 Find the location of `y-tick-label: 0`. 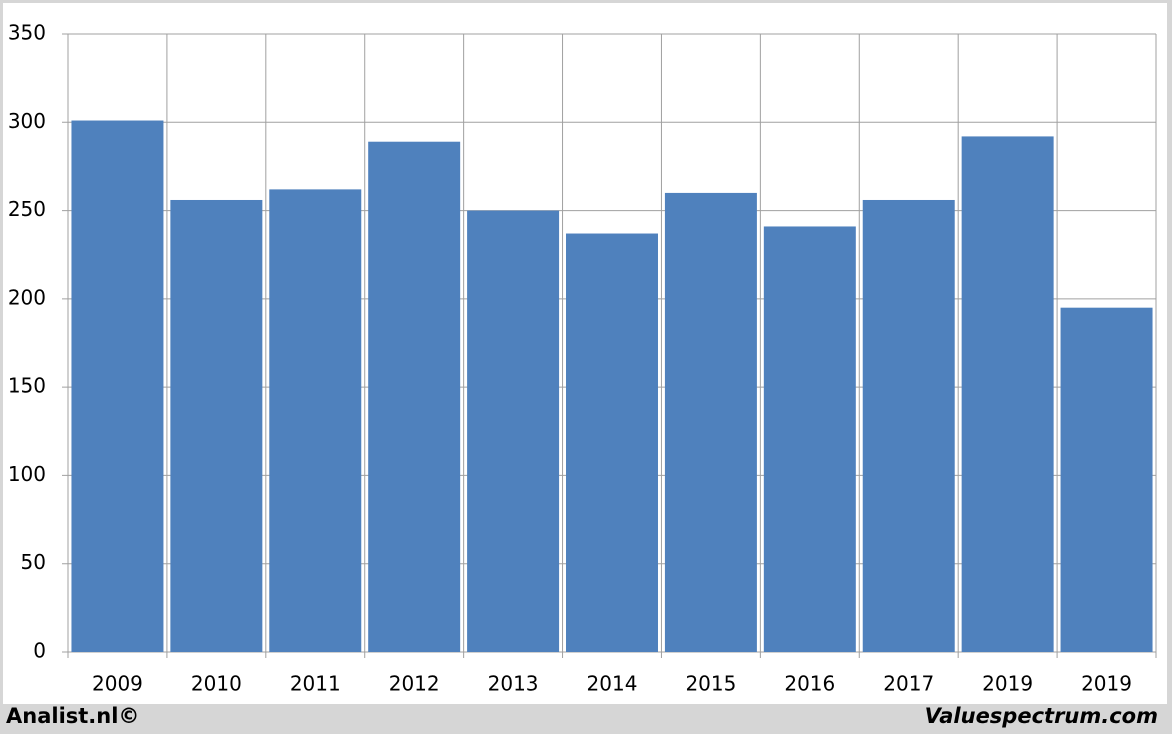

y-tick-label: 0 is located at coordinates (39, 651).